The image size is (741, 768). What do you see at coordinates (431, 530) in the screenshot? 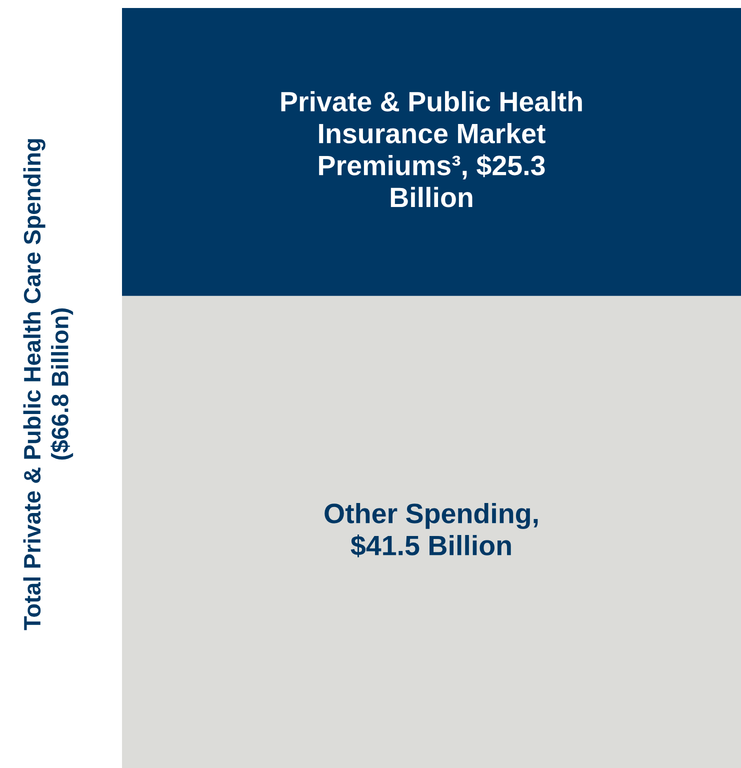
I see `data-label: Other Spending, $41.5 Billion` at bounding box center [431, 530].